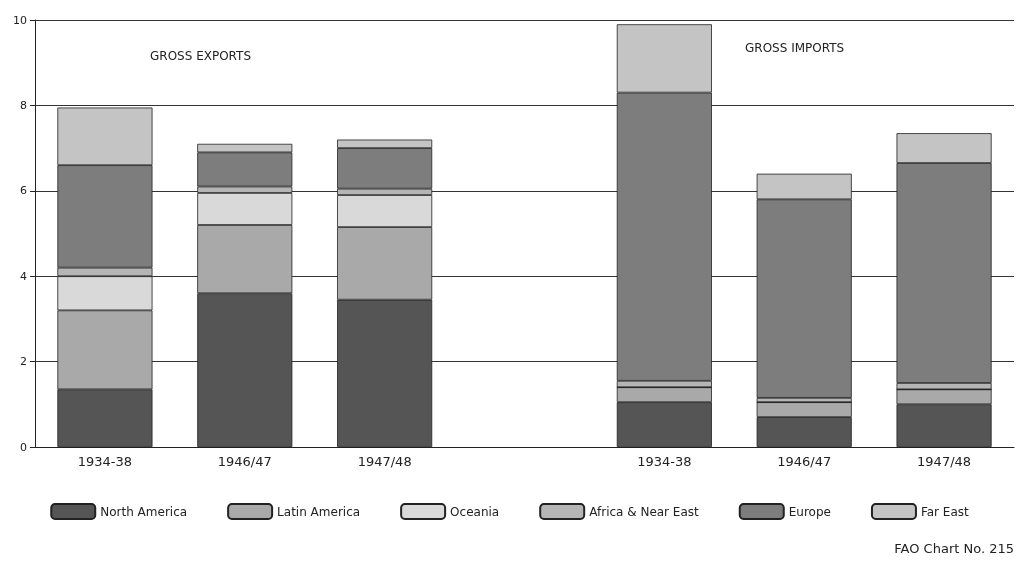 This screenshot has height=565, width=1019. Describe the element at coordinates (23, 276) in the screenshot. I see `y-tick-label: 4` at that location.